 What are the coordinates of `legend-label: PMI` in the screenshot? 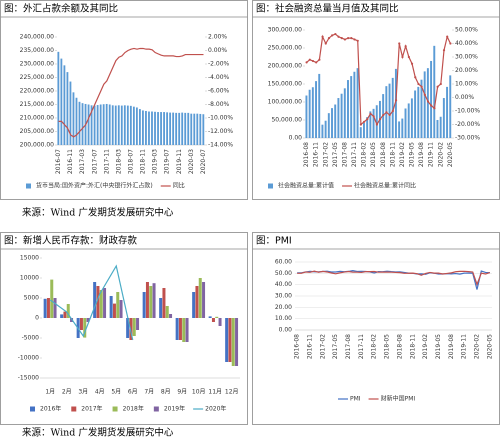 It's located at (355, 399).